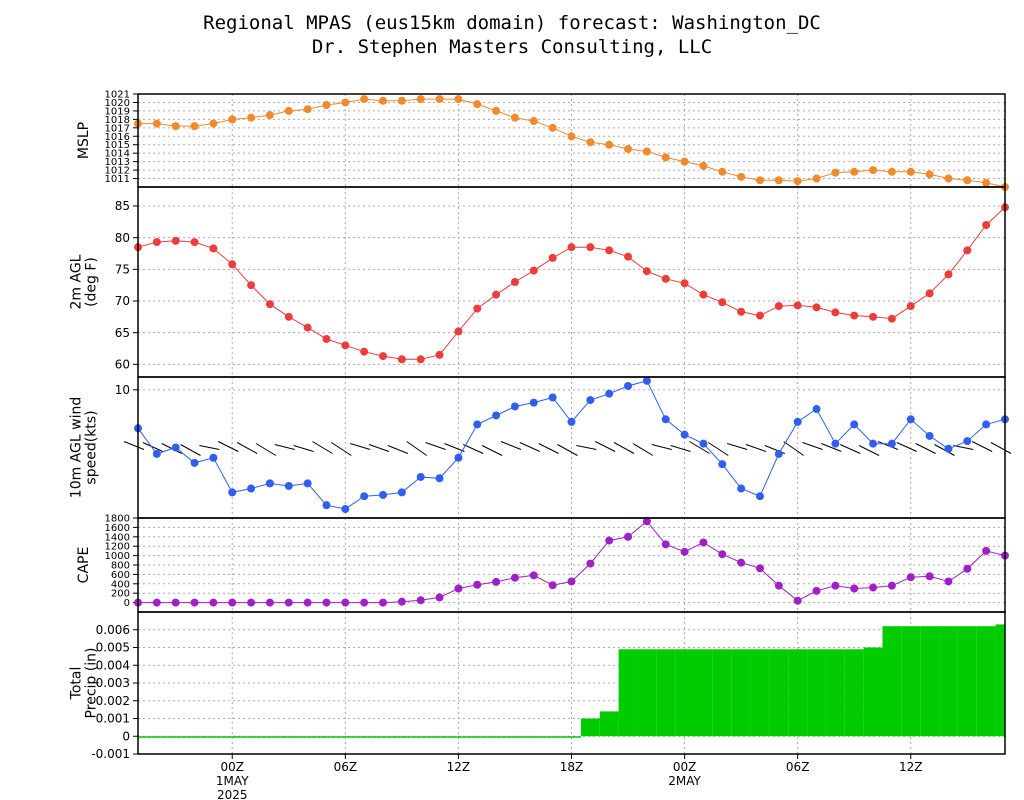  What do you see at coordinates (120, 594) in the screenshot?
I see `y-tick-label: 200` at bounding box center [120, 594].